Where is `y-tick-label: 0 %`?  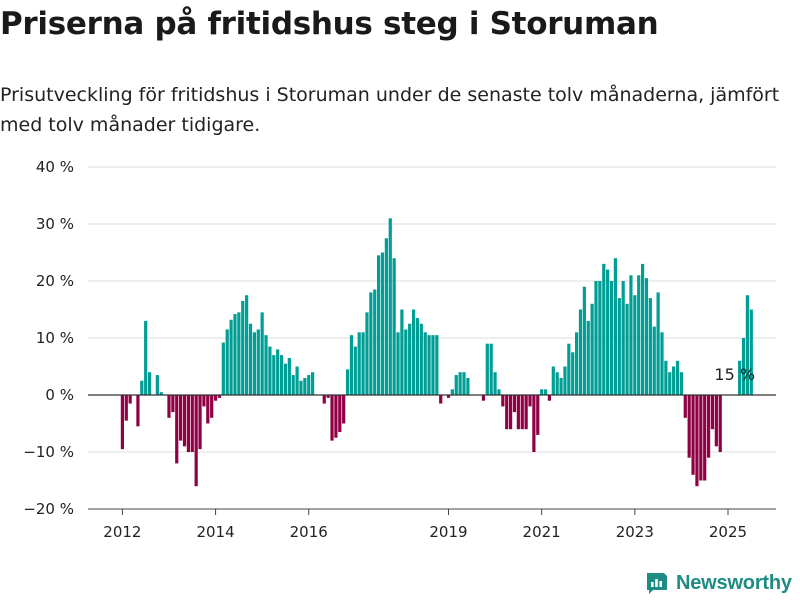
y-tick-label: 0 % is located at coordinates (59, 395).